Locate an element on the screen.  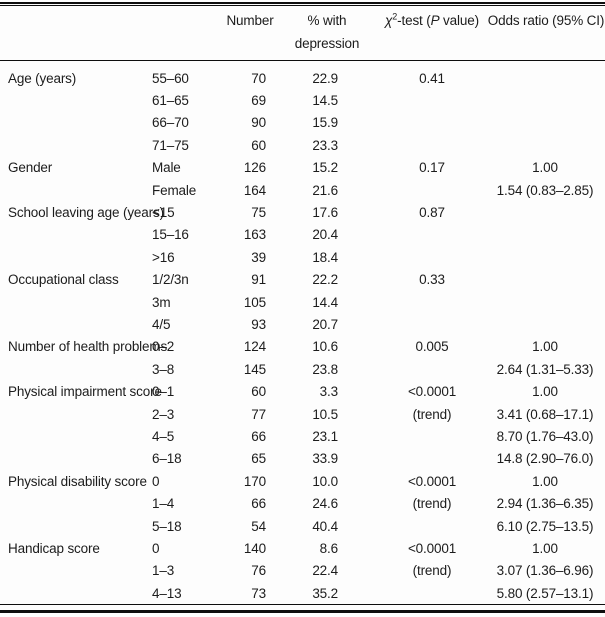
chi-superscript: 2 is located at coordinates (395, 16).